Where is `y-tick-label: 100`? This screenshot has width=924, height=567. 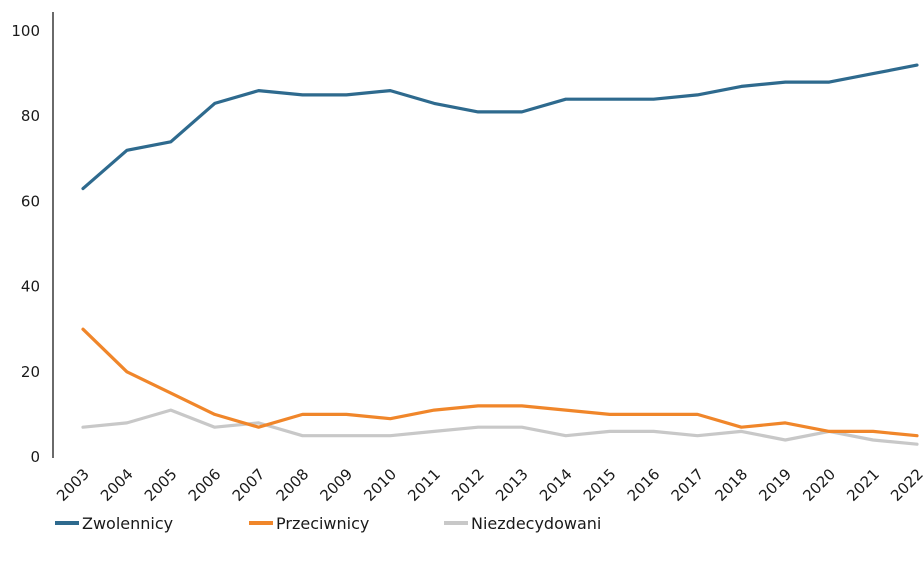 y-tick-label: 100 is located at coordinates (25, 31).